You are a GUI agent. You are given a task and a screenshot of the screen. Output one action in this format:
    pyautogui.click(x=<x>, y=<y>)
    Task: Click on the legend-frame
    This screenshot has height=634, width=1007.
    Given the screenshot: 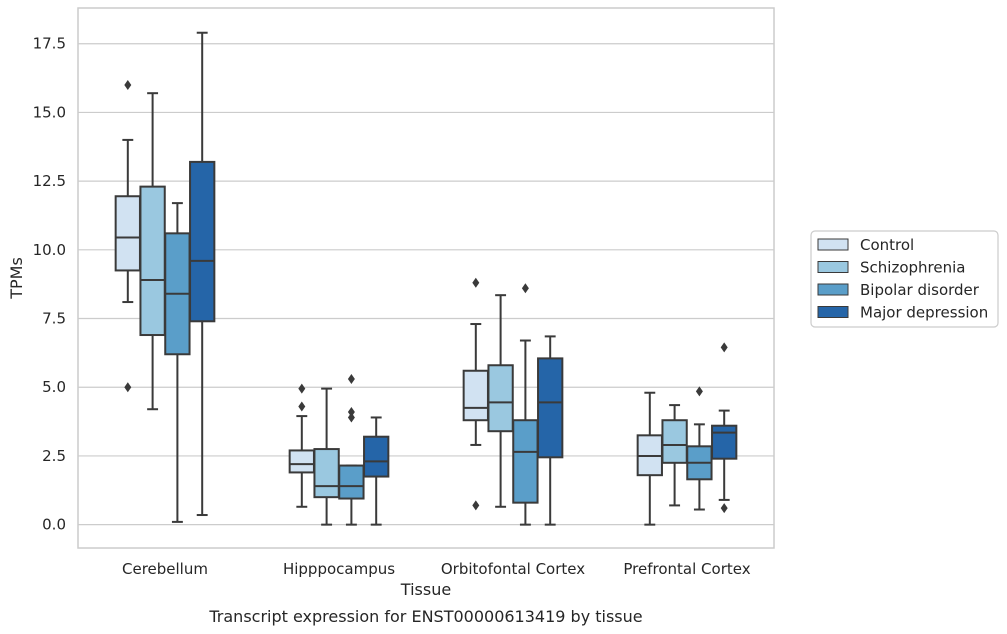 What is the action you would take?
    pyautogui.click(x=904, y=279)
    